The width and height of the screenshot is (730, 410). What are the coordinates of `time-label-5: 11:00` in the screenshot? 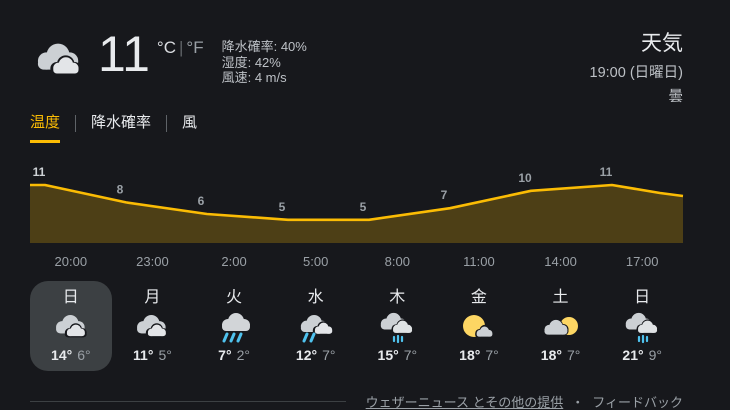 It's located at (479, 261).